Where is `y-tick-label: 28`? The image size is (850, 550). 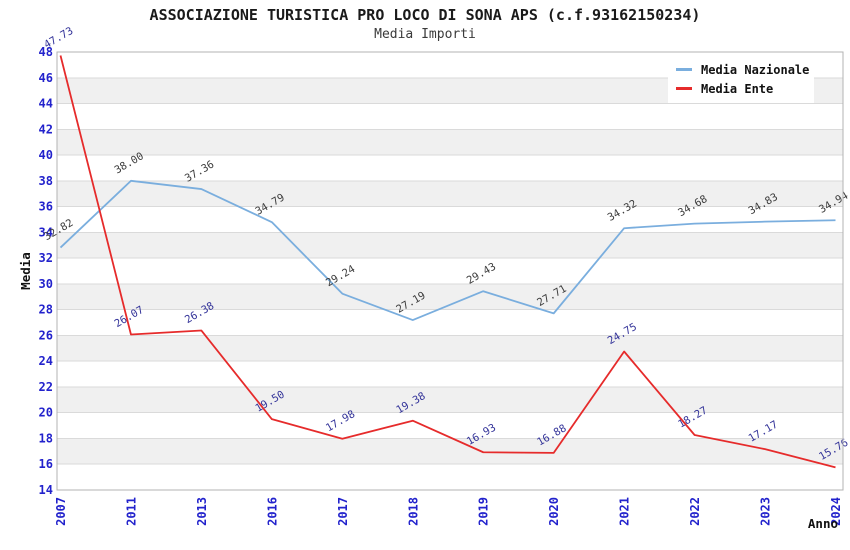 y-tick-label: 28 is located at coordinates (46, 310).